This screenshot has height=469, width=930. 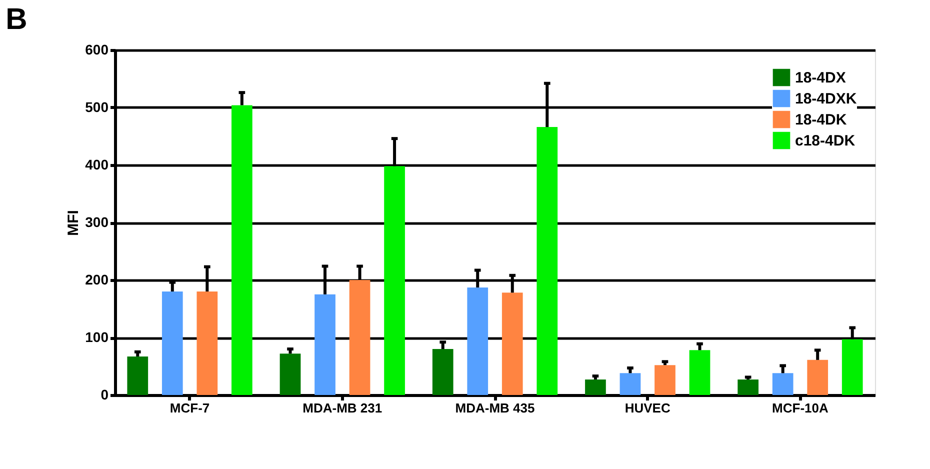 I want to click on x-tick-label: MCF-7, so click(x=190, y=408).